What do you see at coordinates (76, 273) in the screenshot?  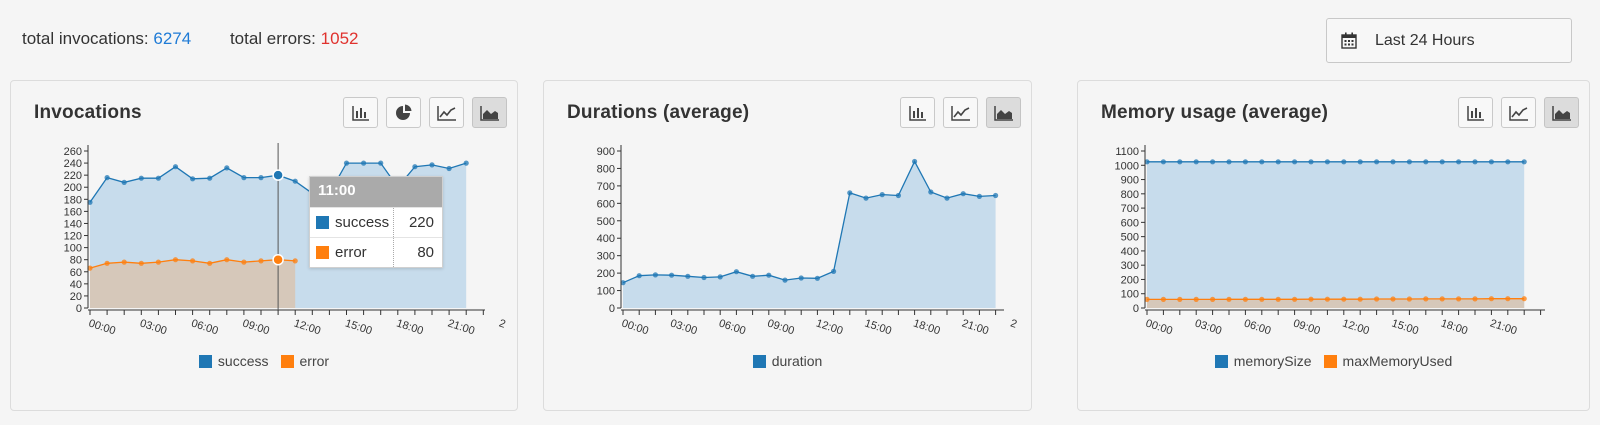 I see `y-tick-label: 60` at bounding box center [76, 273].